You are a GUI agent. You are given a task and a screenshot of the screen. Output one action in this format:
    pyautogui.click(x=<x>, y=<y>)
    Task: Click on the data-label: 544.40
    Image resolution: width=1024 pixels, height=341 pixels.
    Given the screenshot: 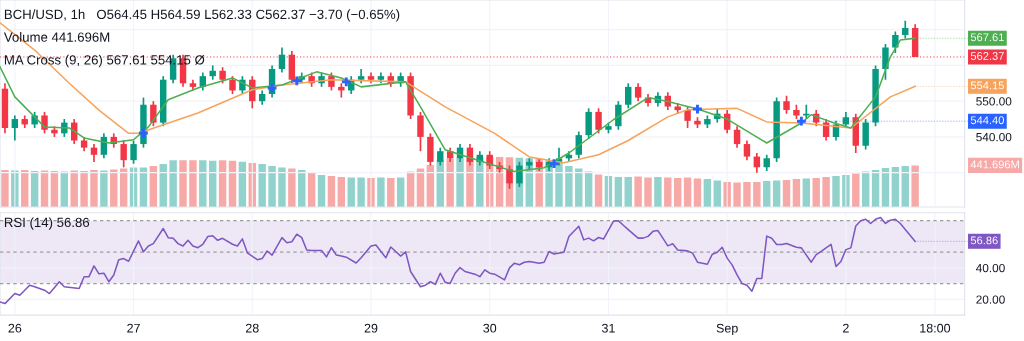 What is the action you would take?
    pyautogui.click(x=987, y=120)
    